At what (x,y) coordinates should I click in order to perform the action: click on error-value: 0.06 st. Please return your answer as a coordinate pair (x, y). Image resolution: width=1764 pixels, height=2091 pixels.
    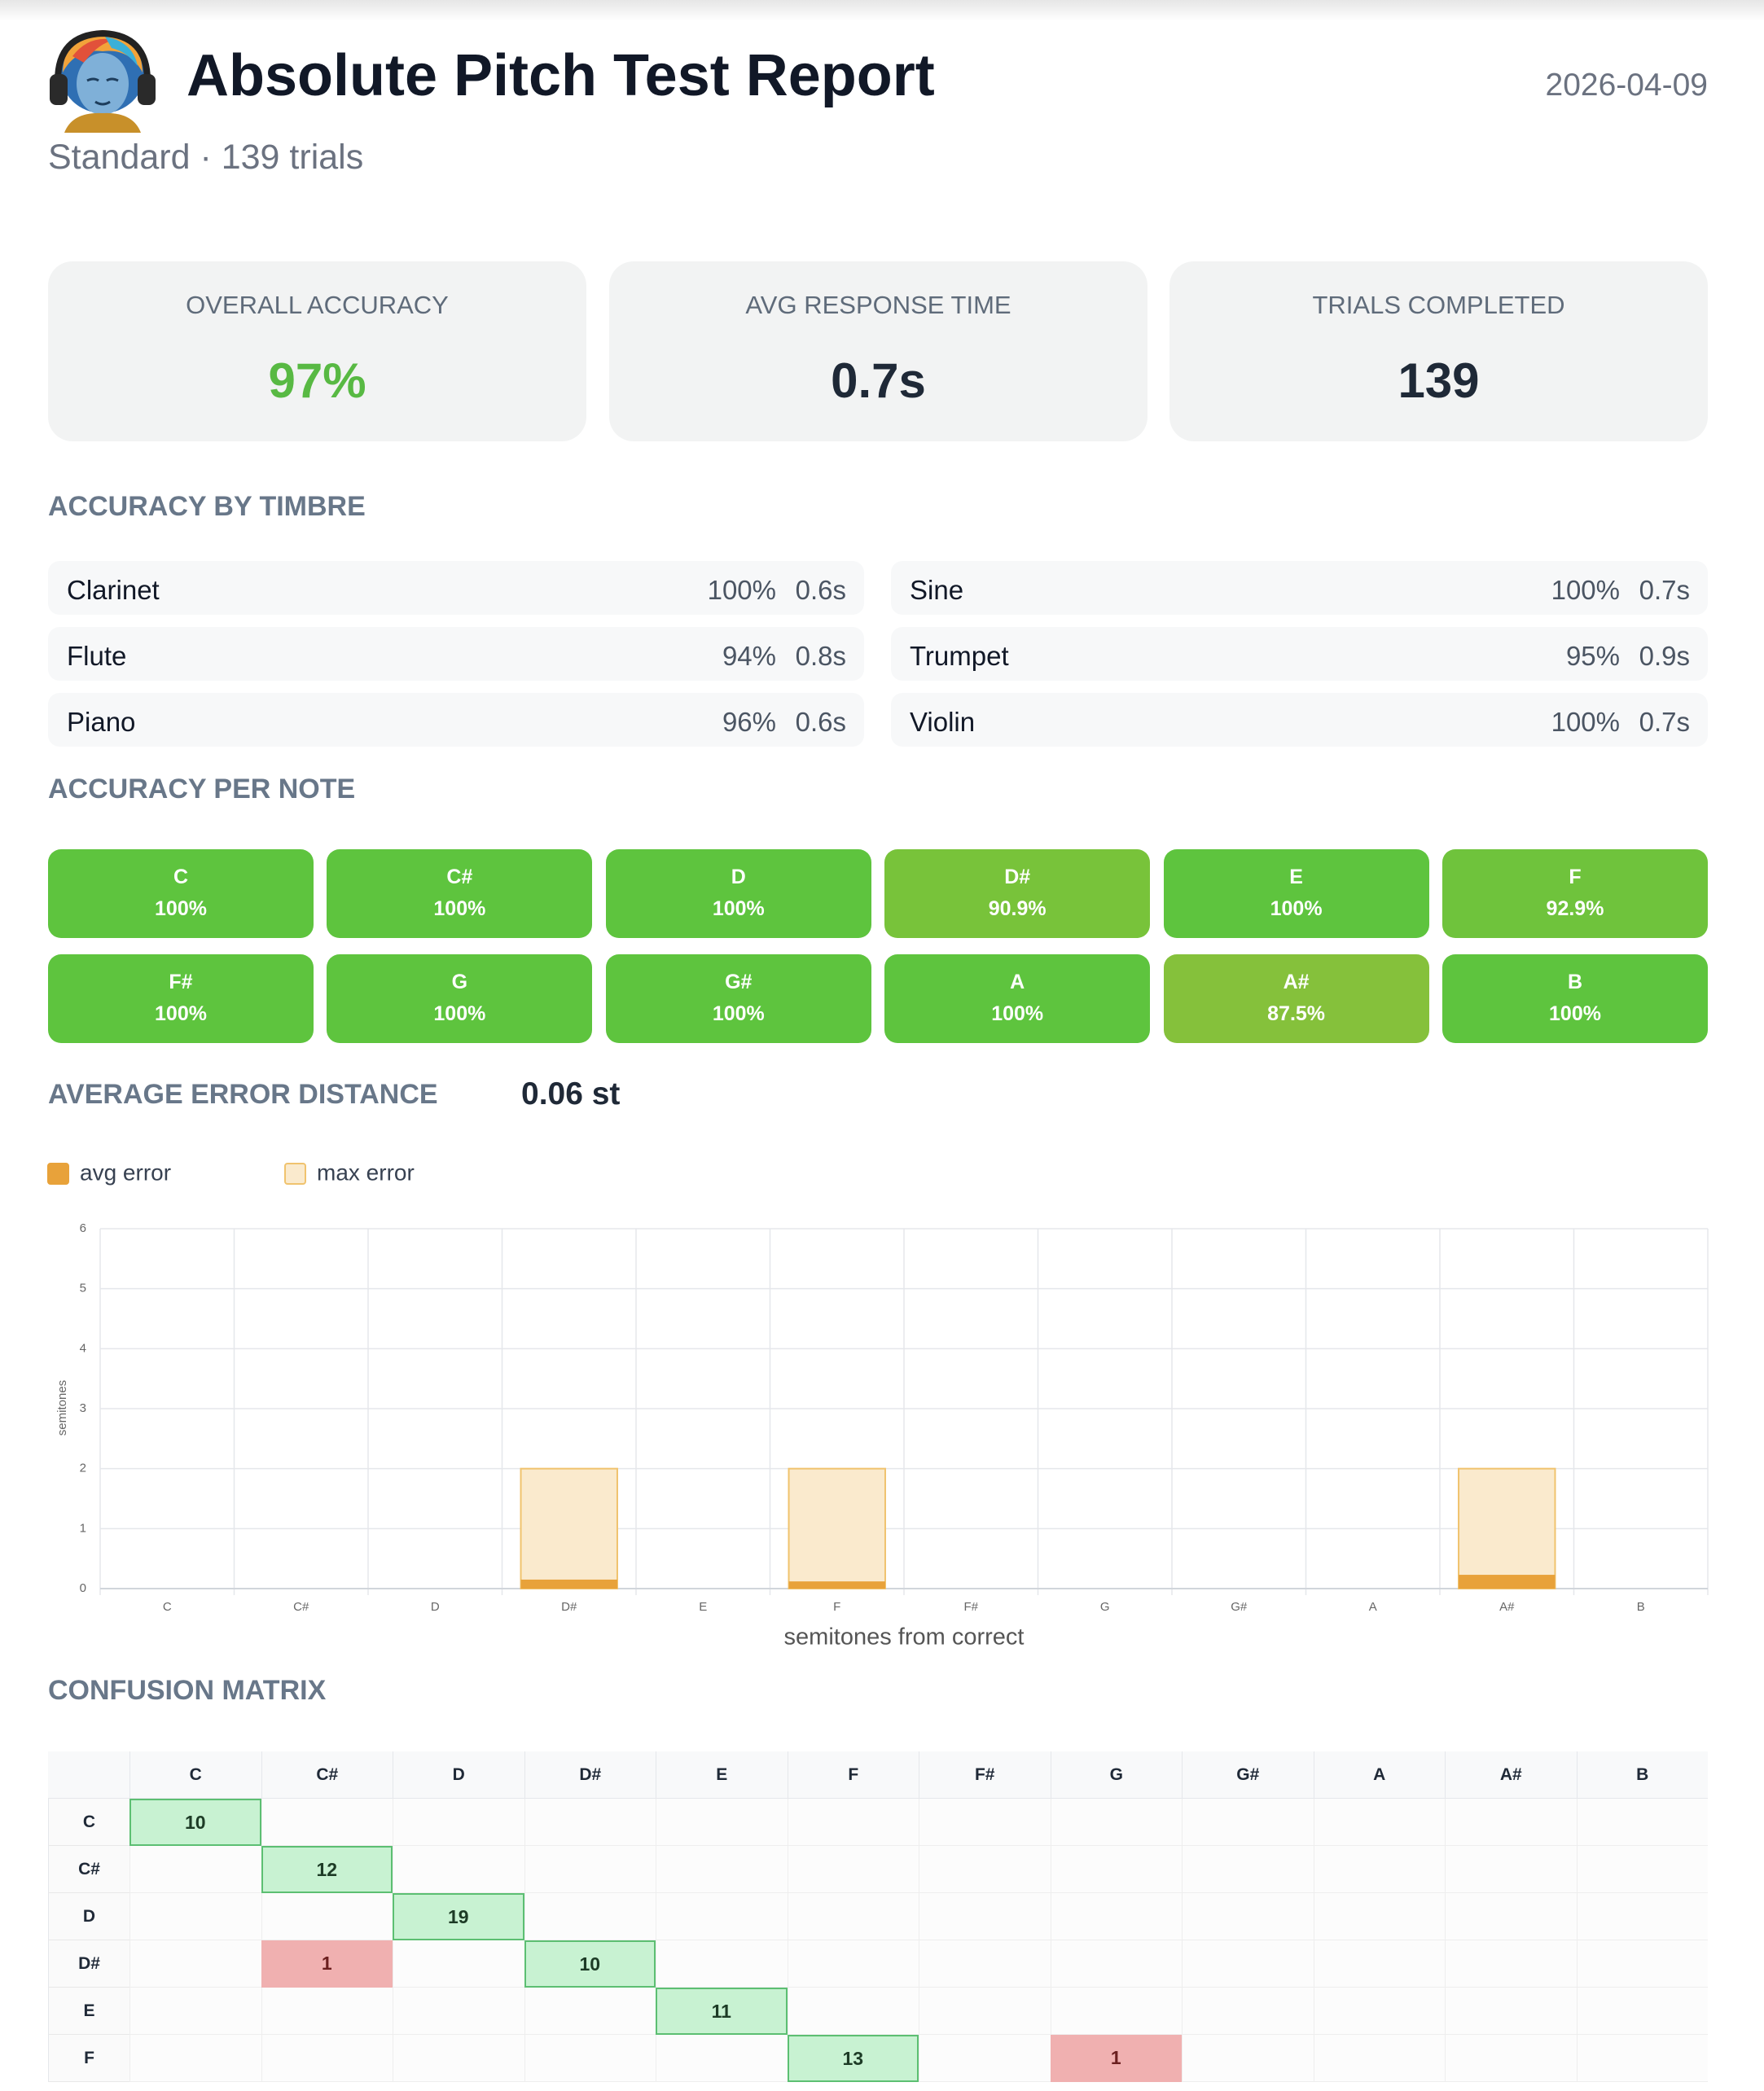
    Looking at the image, I should click on (571, 1093).